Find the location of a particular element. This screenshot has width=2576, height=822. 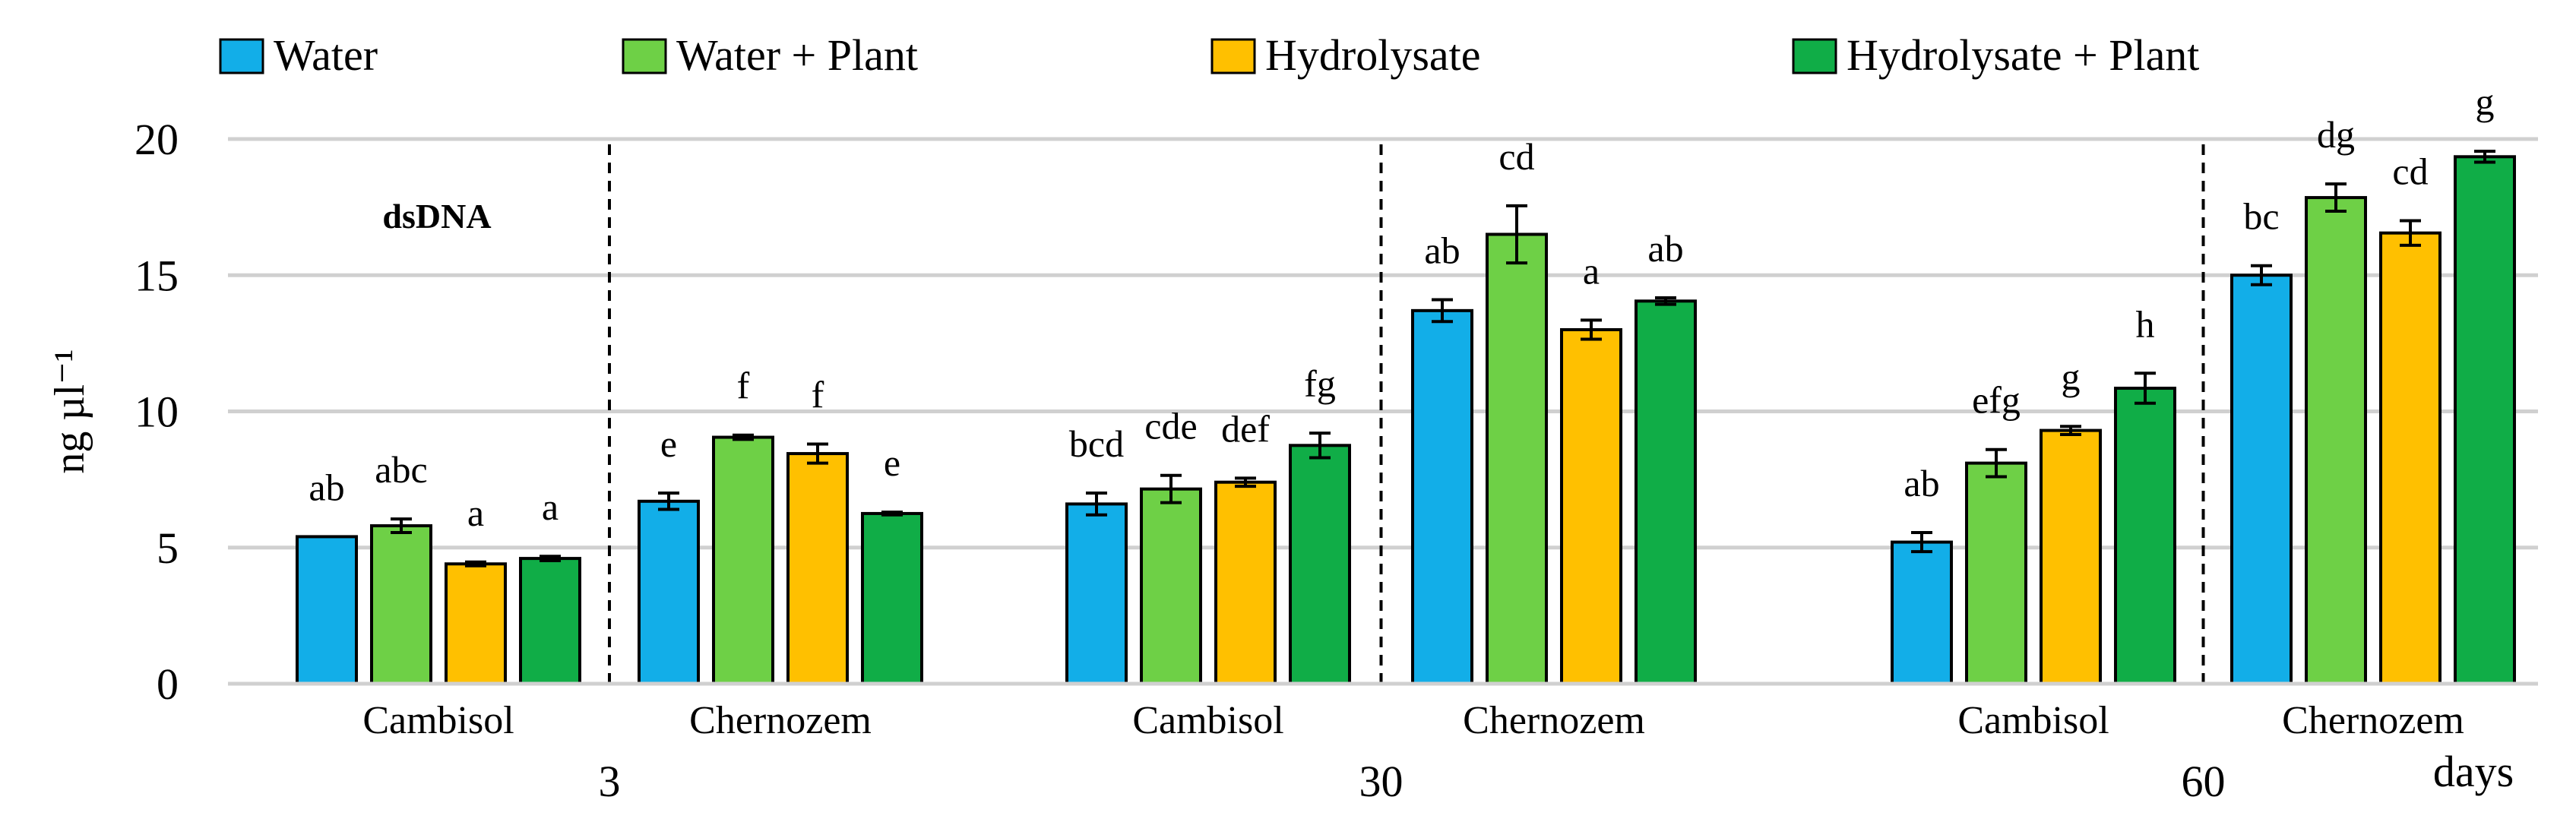

time-label: 60 is located at coordinates (2204, 781).